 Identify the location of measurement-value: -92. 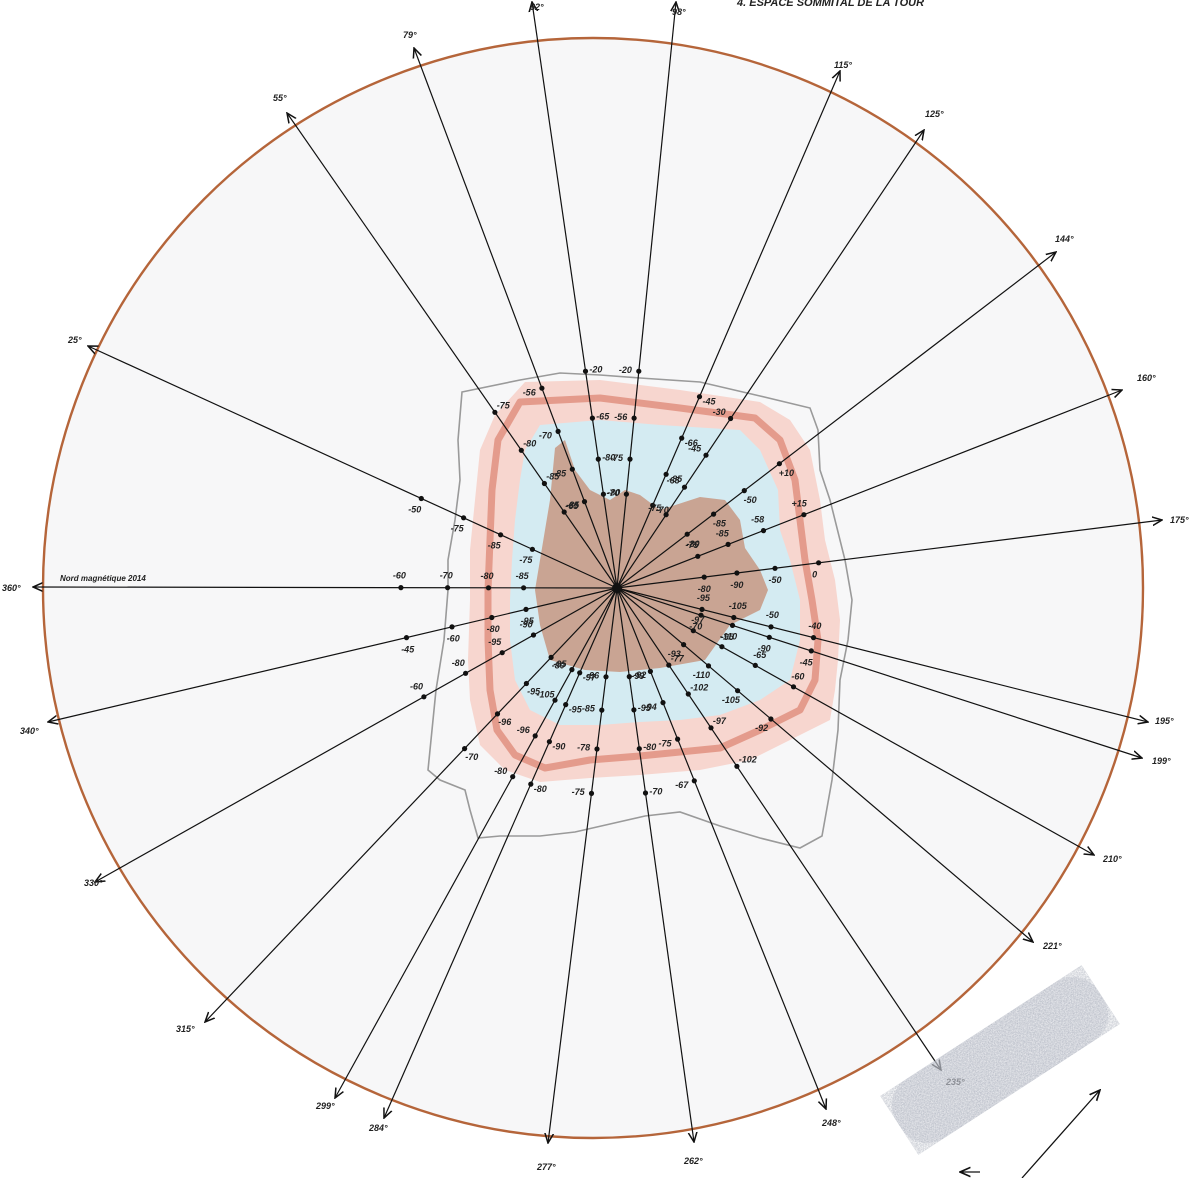
(639, 675).